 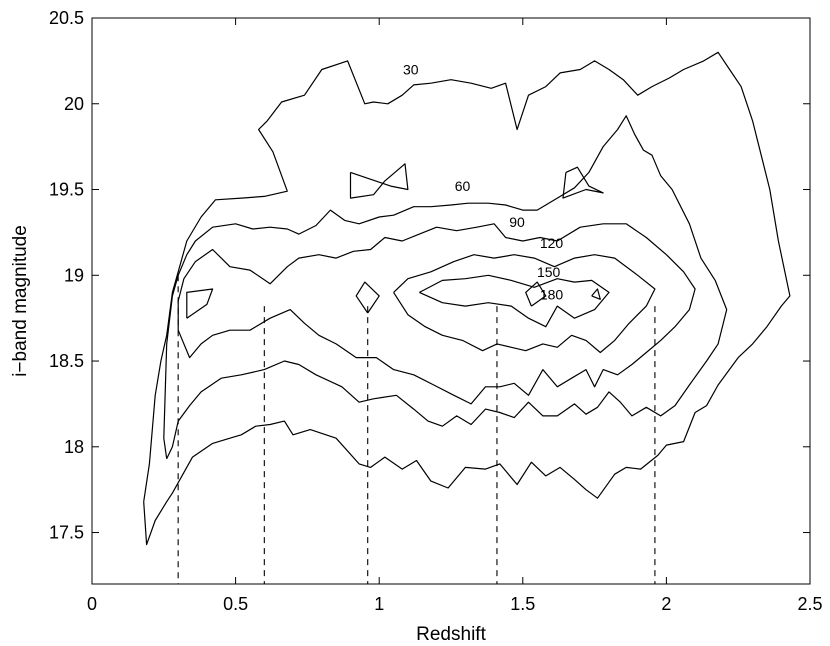 What do you see at coordinates (66, 190) in the screenshot?
I see `y-tick-label: 19.5` at bounding box center [66, 190].